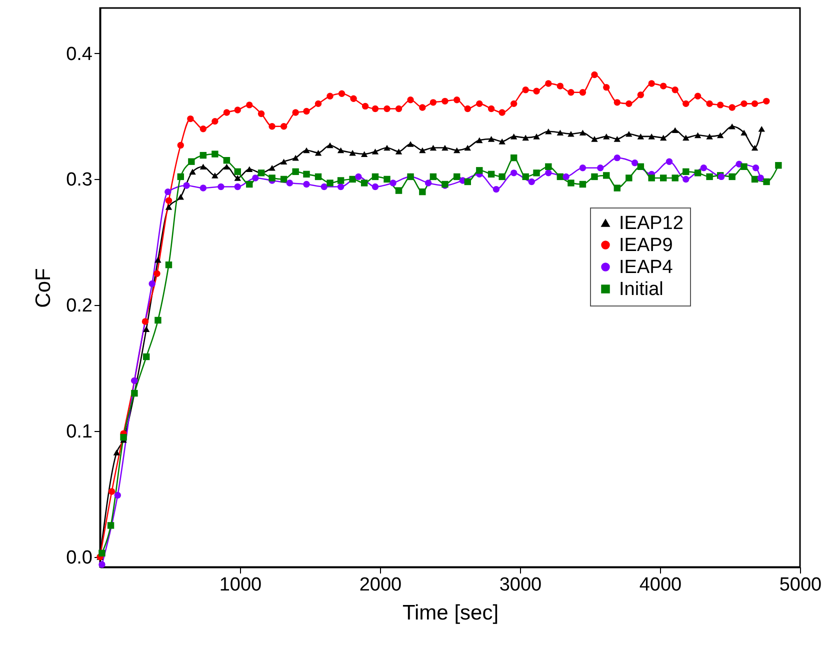 This screenshot has height=662, width=830. What do you see at coordinates (450, 613) in the screenshot?
I see `x-axis-title: Time [sec]` at bounding box center [450, 613].